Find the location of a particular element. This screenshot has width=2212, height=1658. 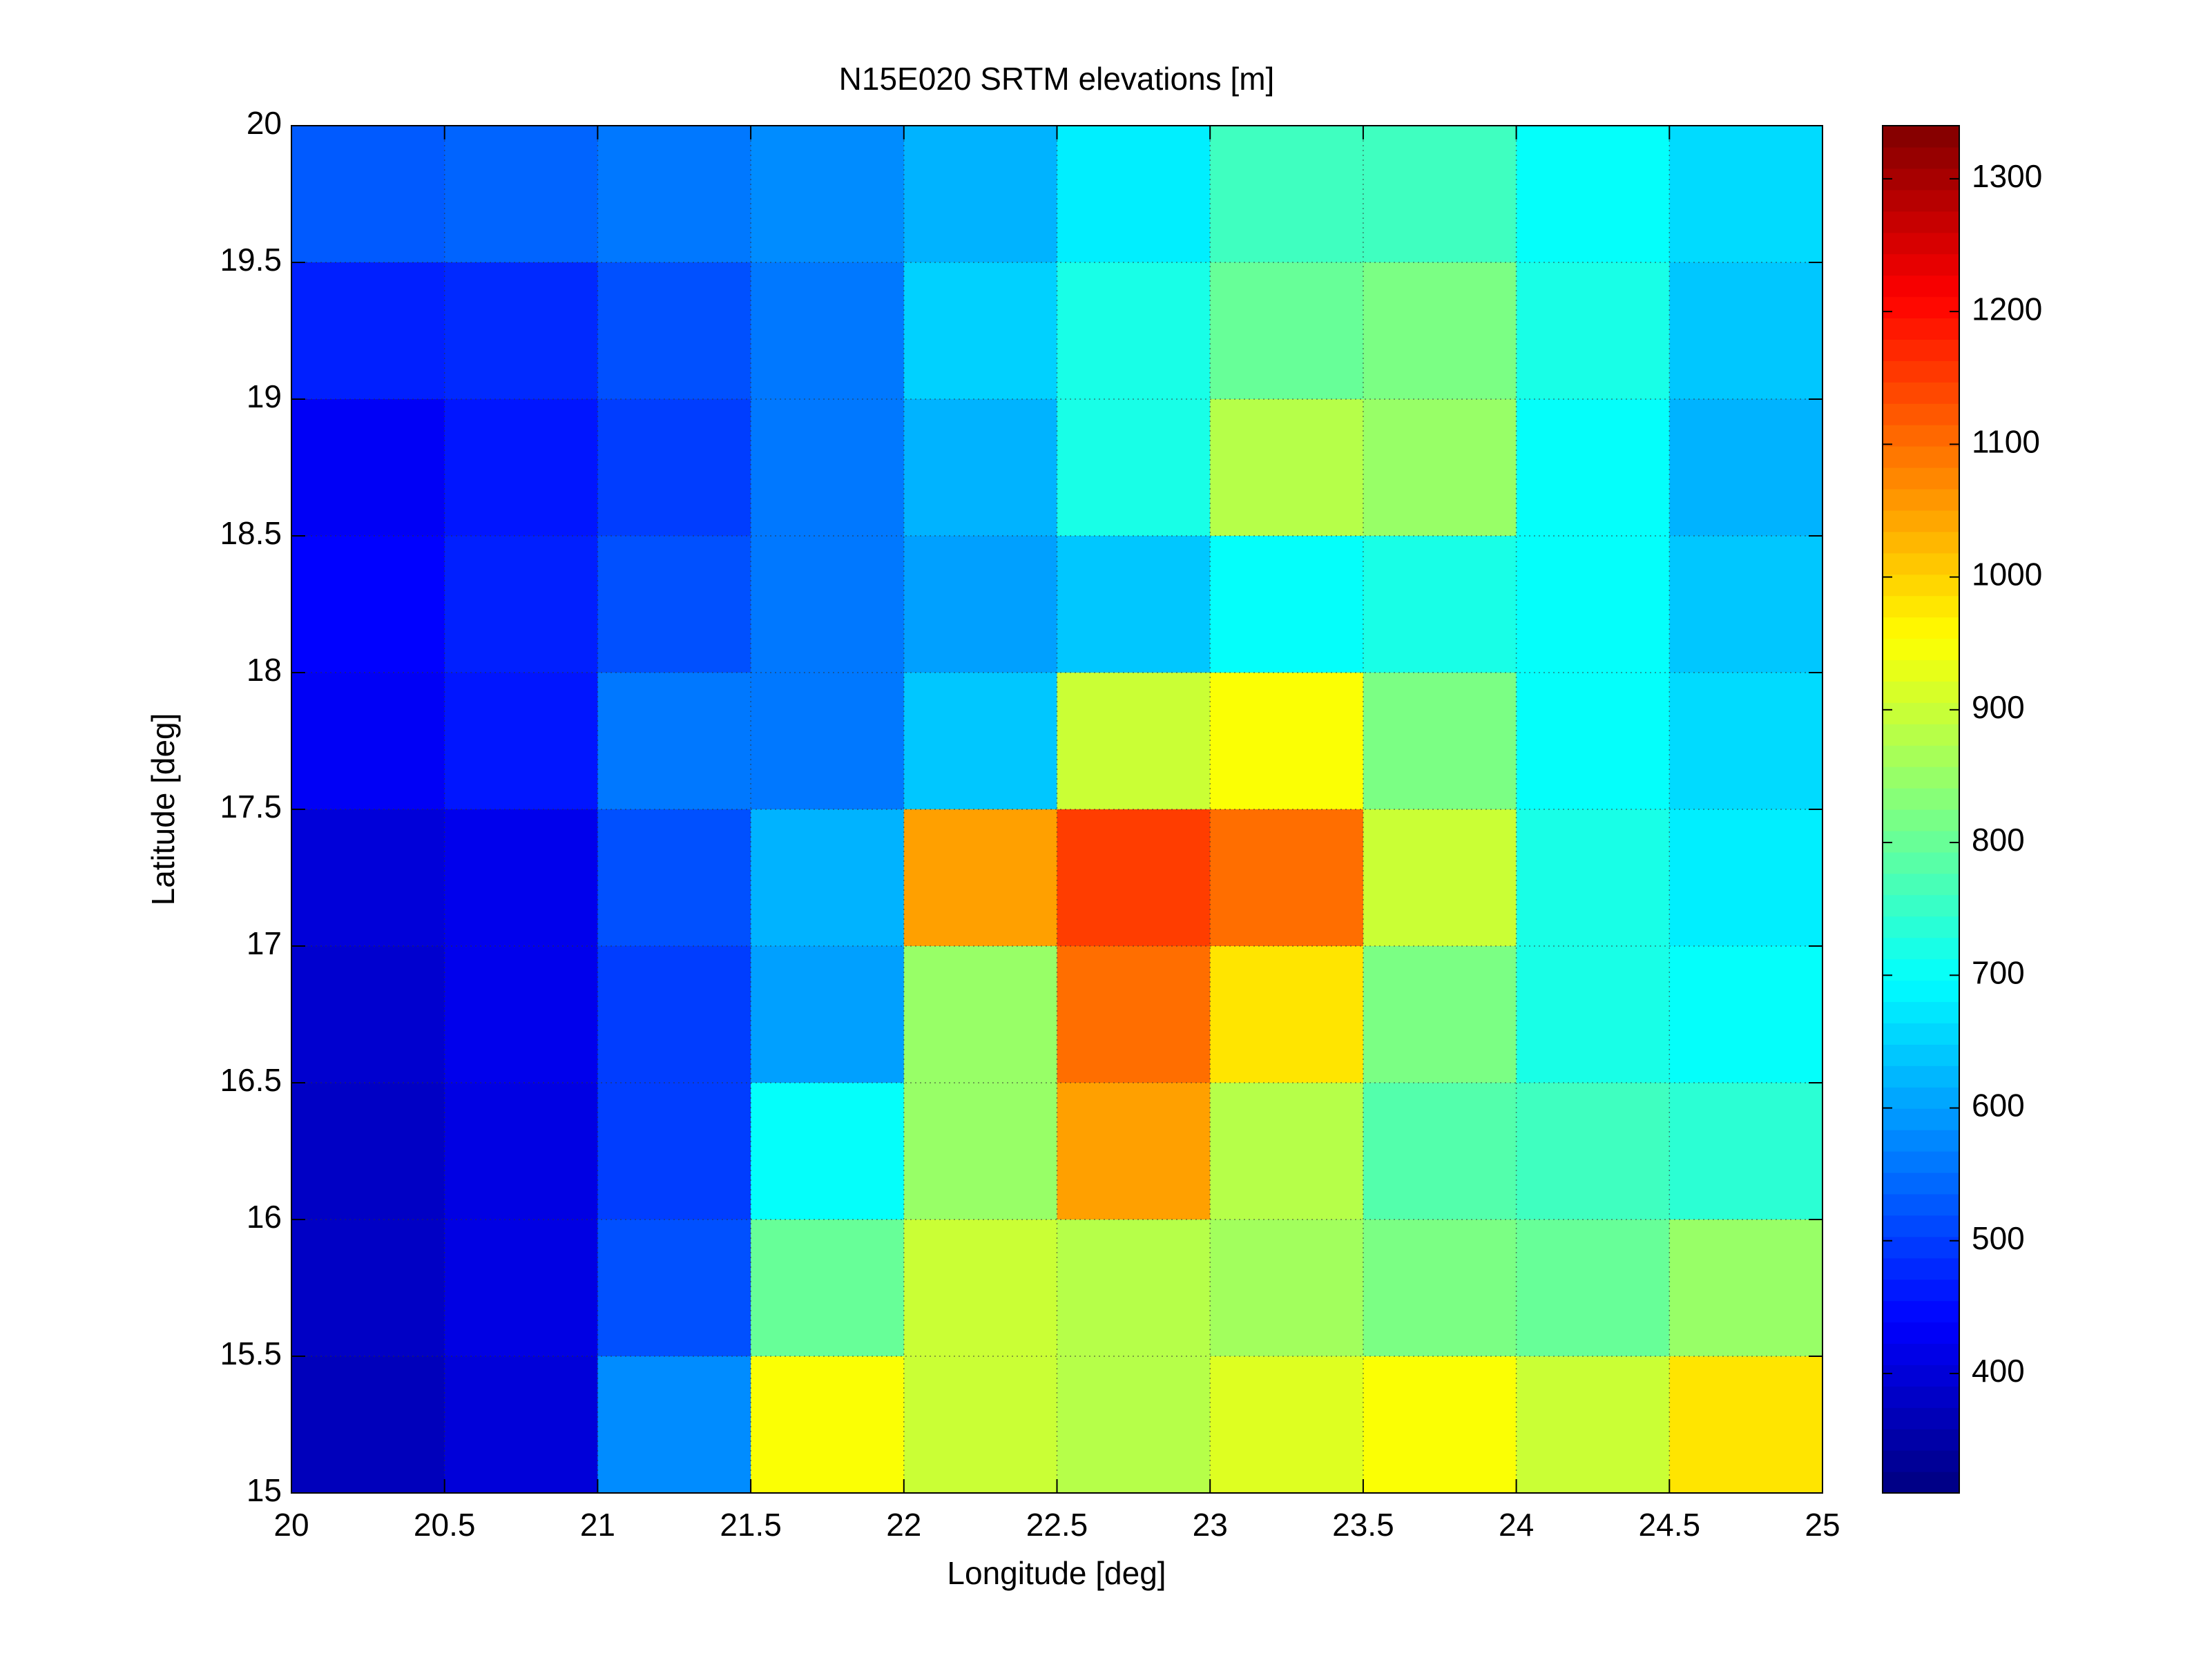

y-tick-label: 17.5 is located at coordinates (251, 807).